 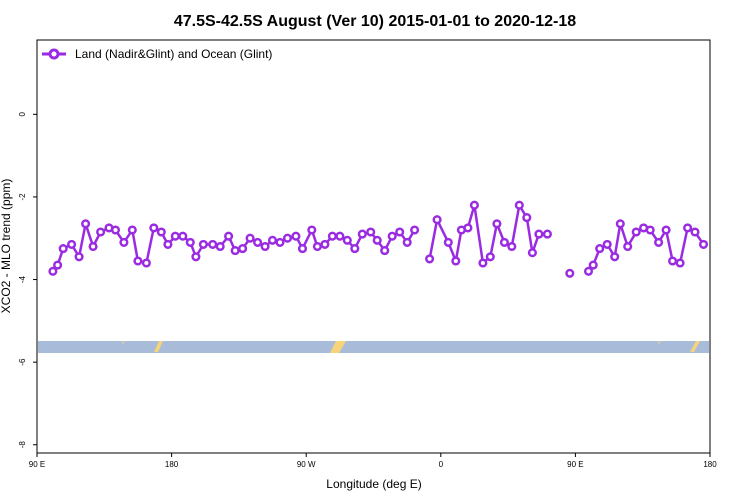 I want to click on x-axis-label: Longitude (deg E), so click(x=373, y=484).